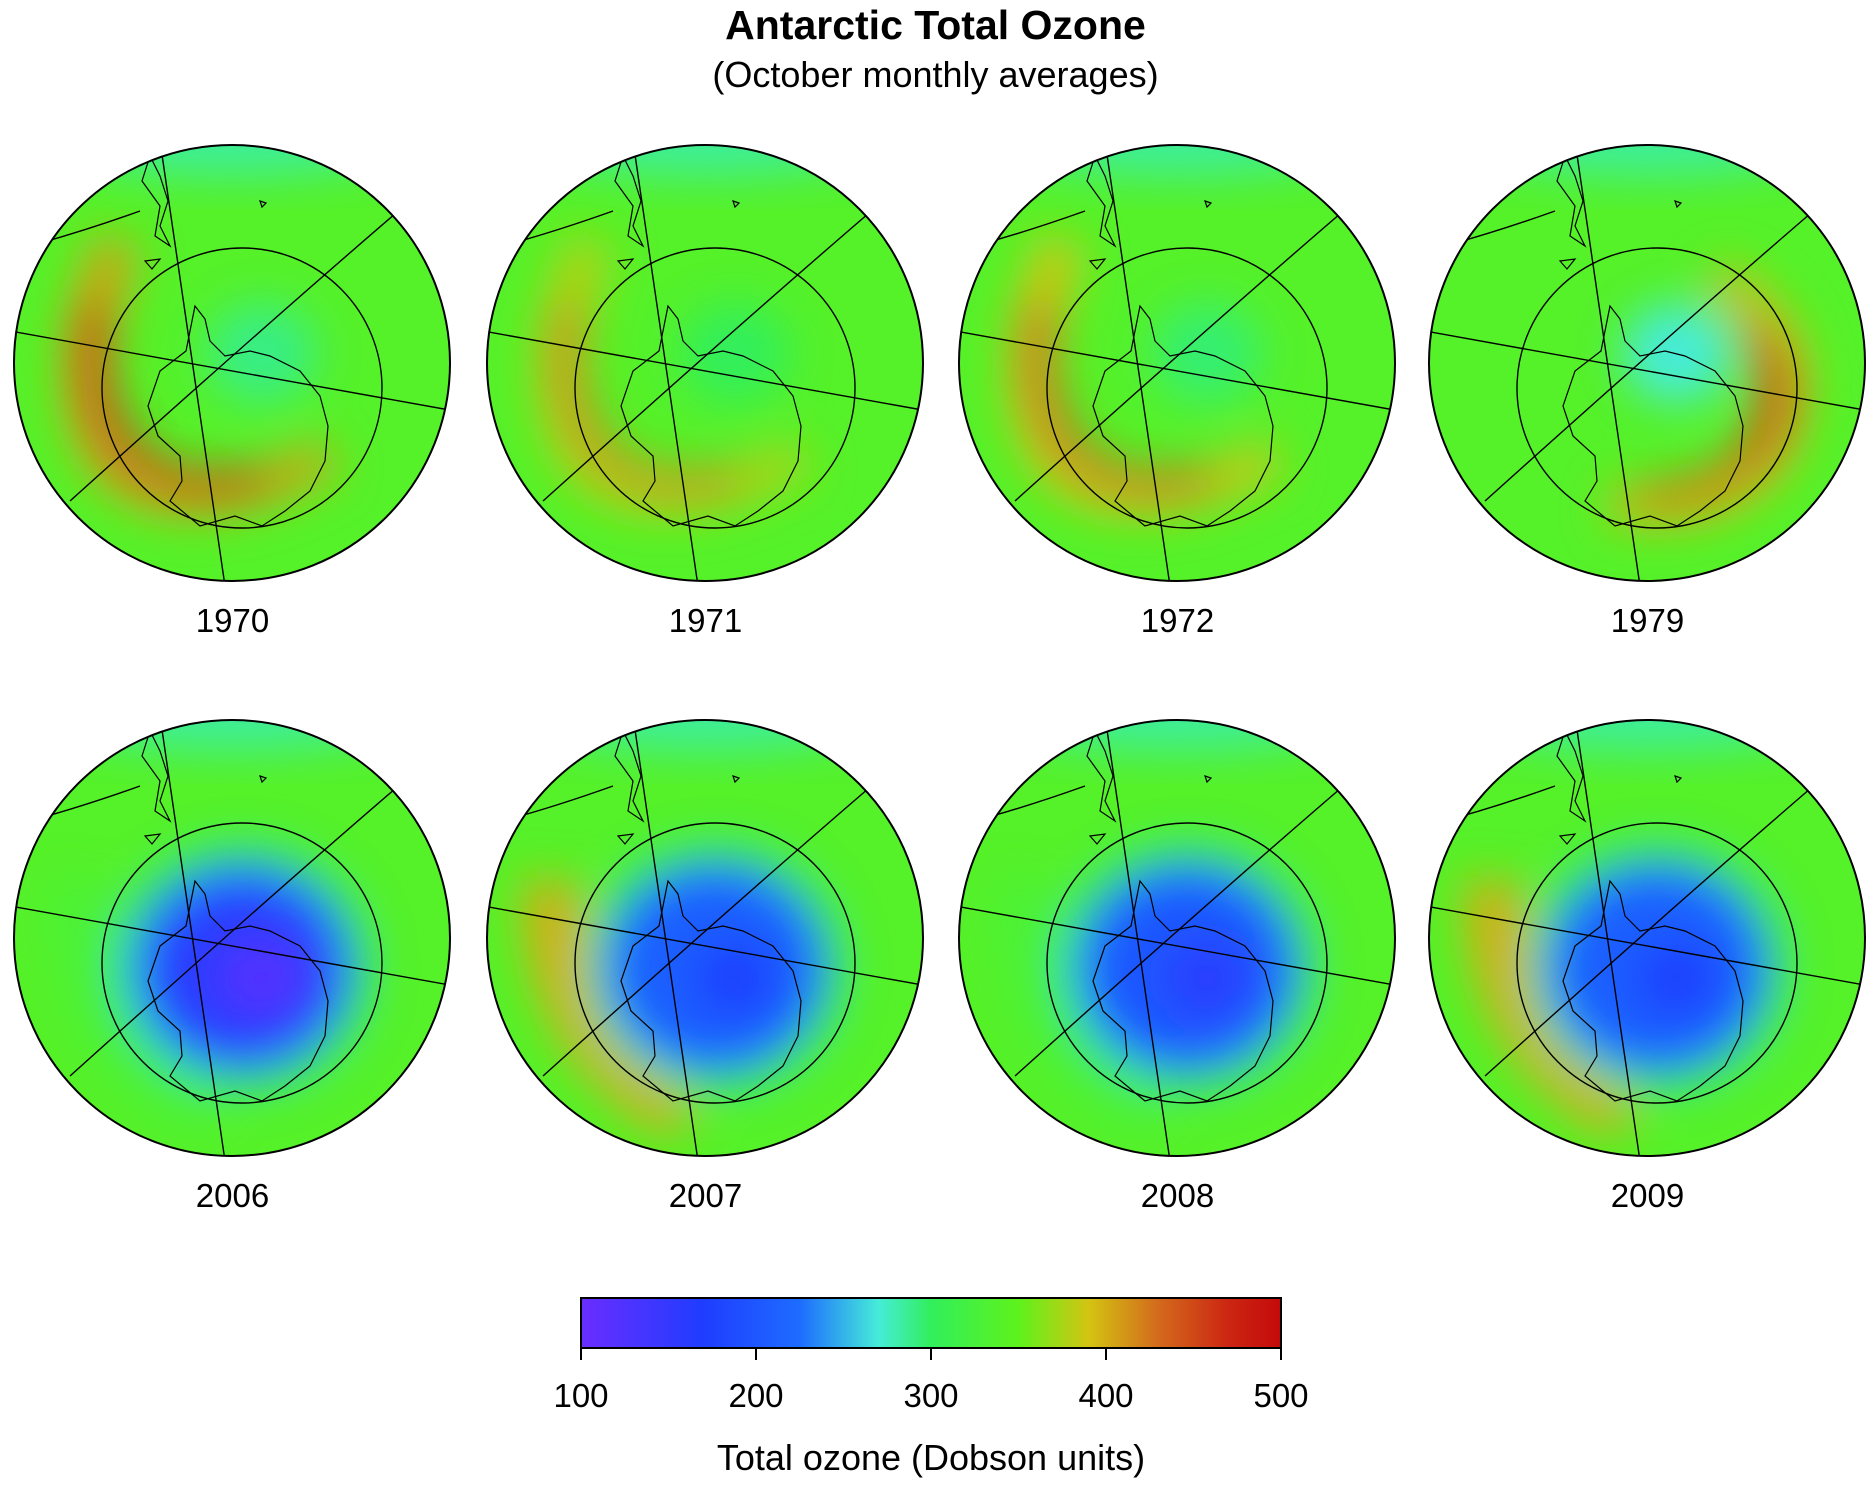 This screenshot has height=1498, width=1871. I want to click on map-panel-1970: 1970, so click(232, 401).